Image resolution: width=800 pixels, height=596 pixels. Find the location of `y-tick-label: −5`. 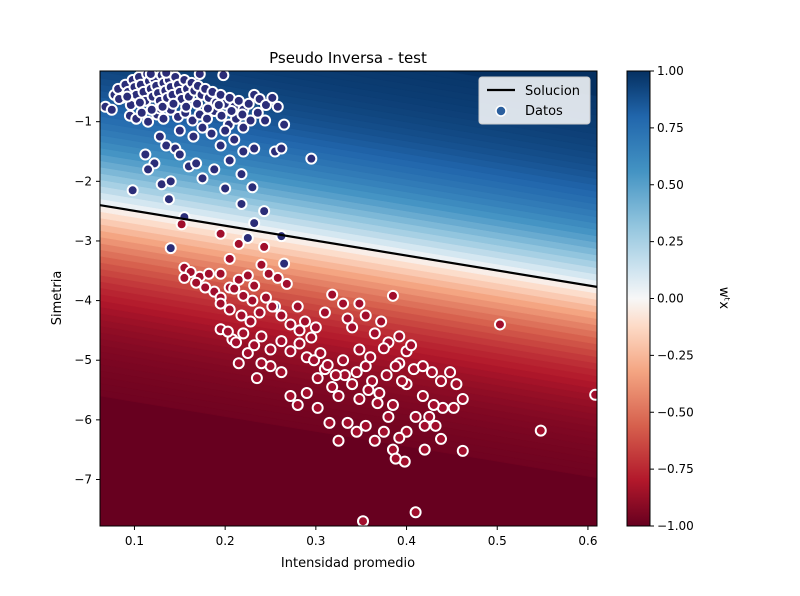

y-tick-label: −5 is located at coordinates (83, 360).